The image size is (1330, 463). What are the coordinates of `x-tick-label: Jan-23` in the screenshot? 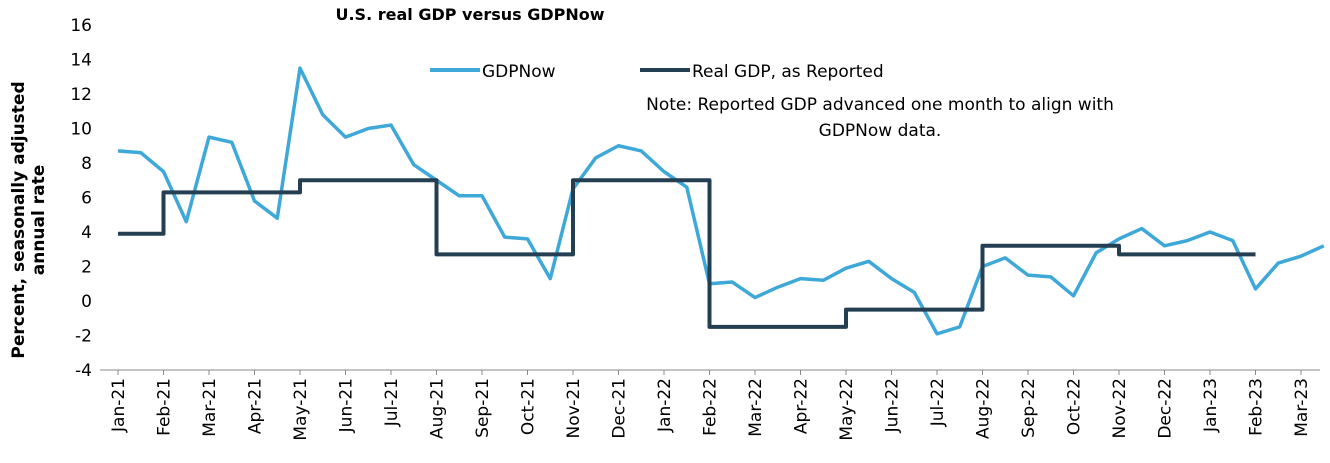 It's located at (1211, 405).